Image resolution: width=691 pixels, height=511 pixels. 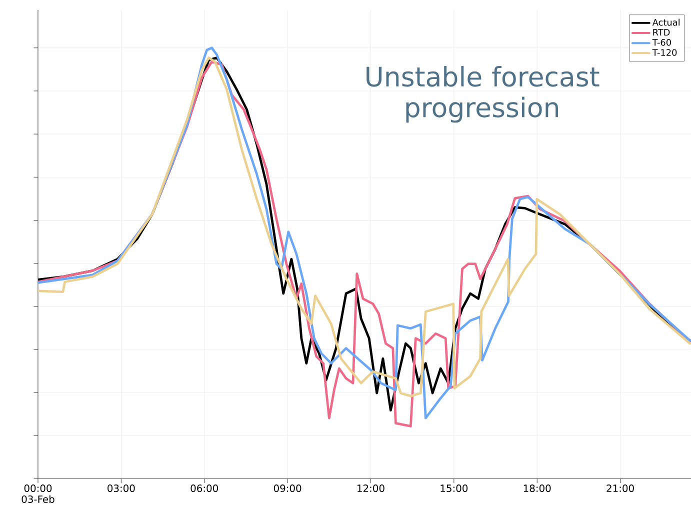 What do you see at coordinates (666, 22) in the screenshot?
I see `legend-label: Actual` at bounding box center [666, 22].